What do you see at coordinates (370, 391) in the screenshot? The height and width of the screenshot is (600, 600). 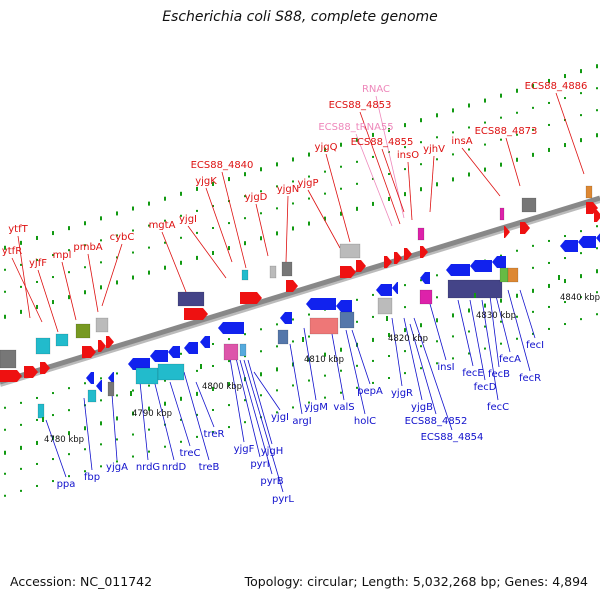 I see `gene-label-bottom: pepA` at bounding box center [370, 391].